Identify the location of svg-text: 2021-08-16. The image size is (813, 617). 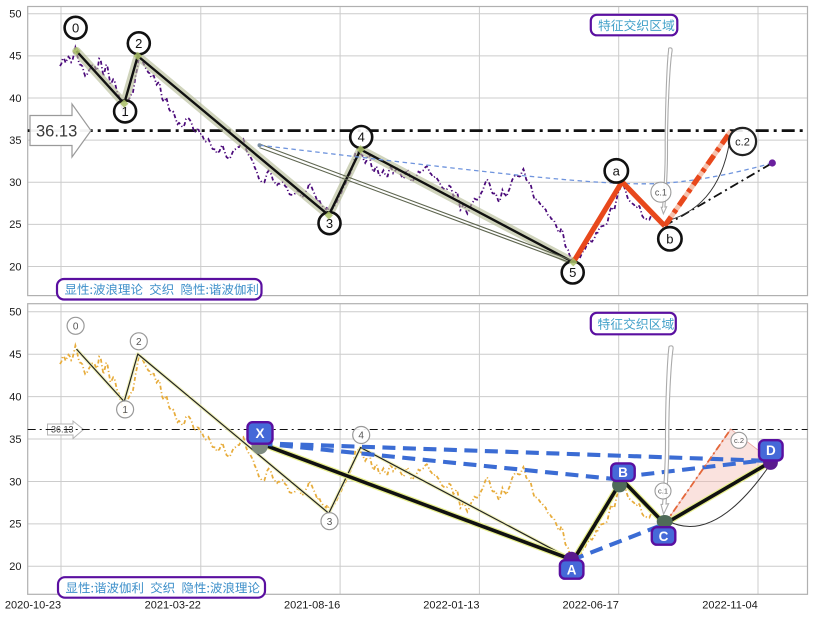
(312, 606).